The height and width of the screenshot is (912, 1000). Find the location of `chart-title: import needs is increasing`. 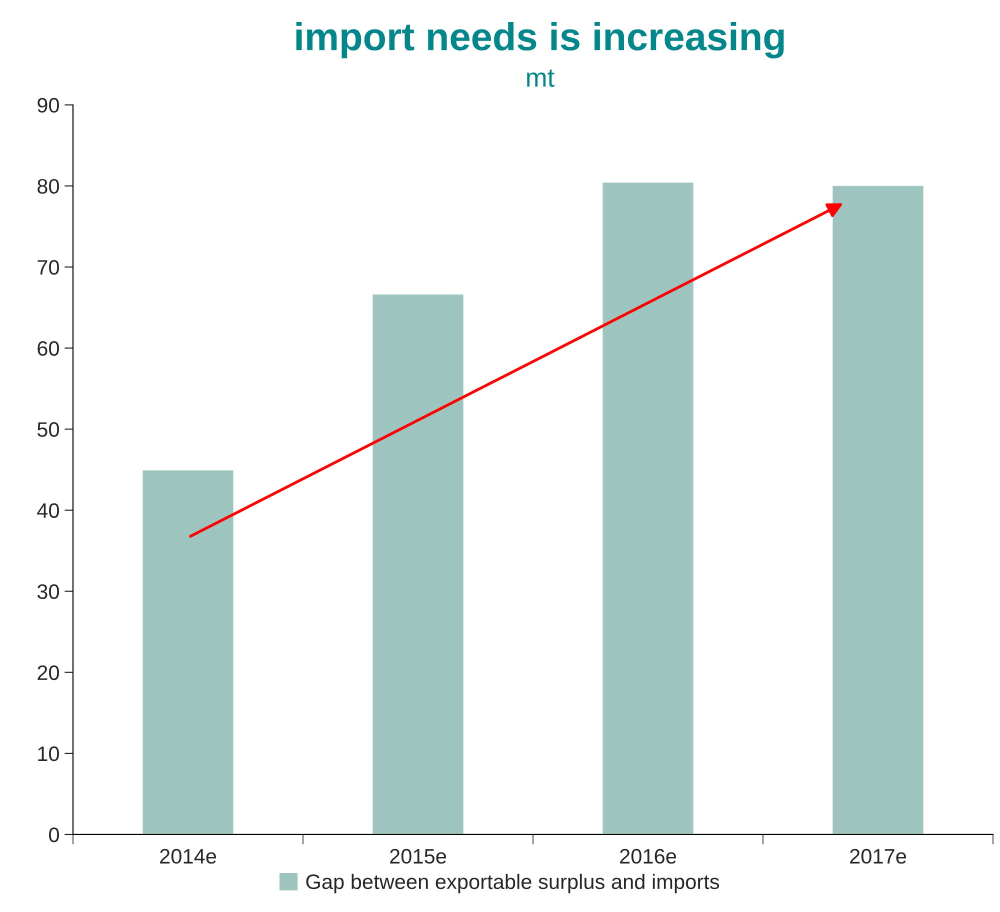

chart-title: import needs is increasing is located at coordinates (540, 40).